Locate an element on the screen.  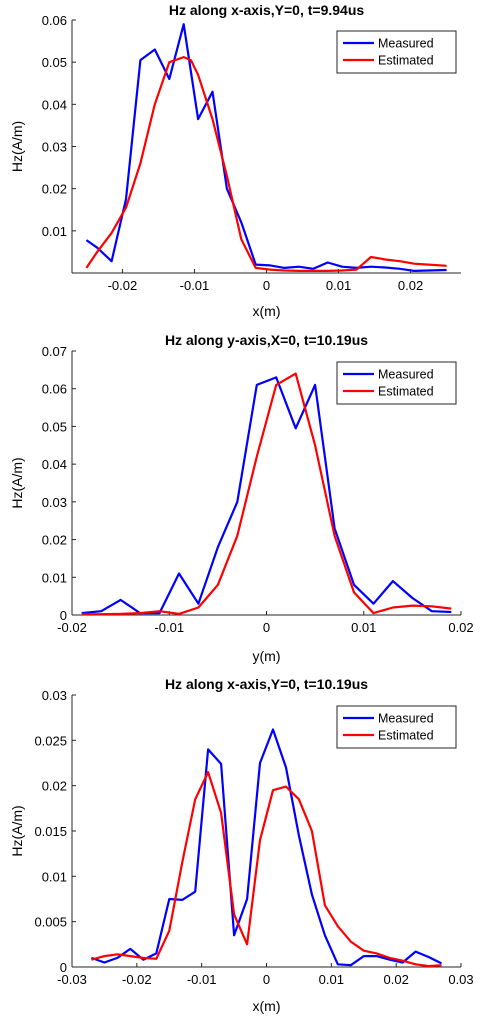
y-tick-label: 0.025 is located at coordinates (50, 740).